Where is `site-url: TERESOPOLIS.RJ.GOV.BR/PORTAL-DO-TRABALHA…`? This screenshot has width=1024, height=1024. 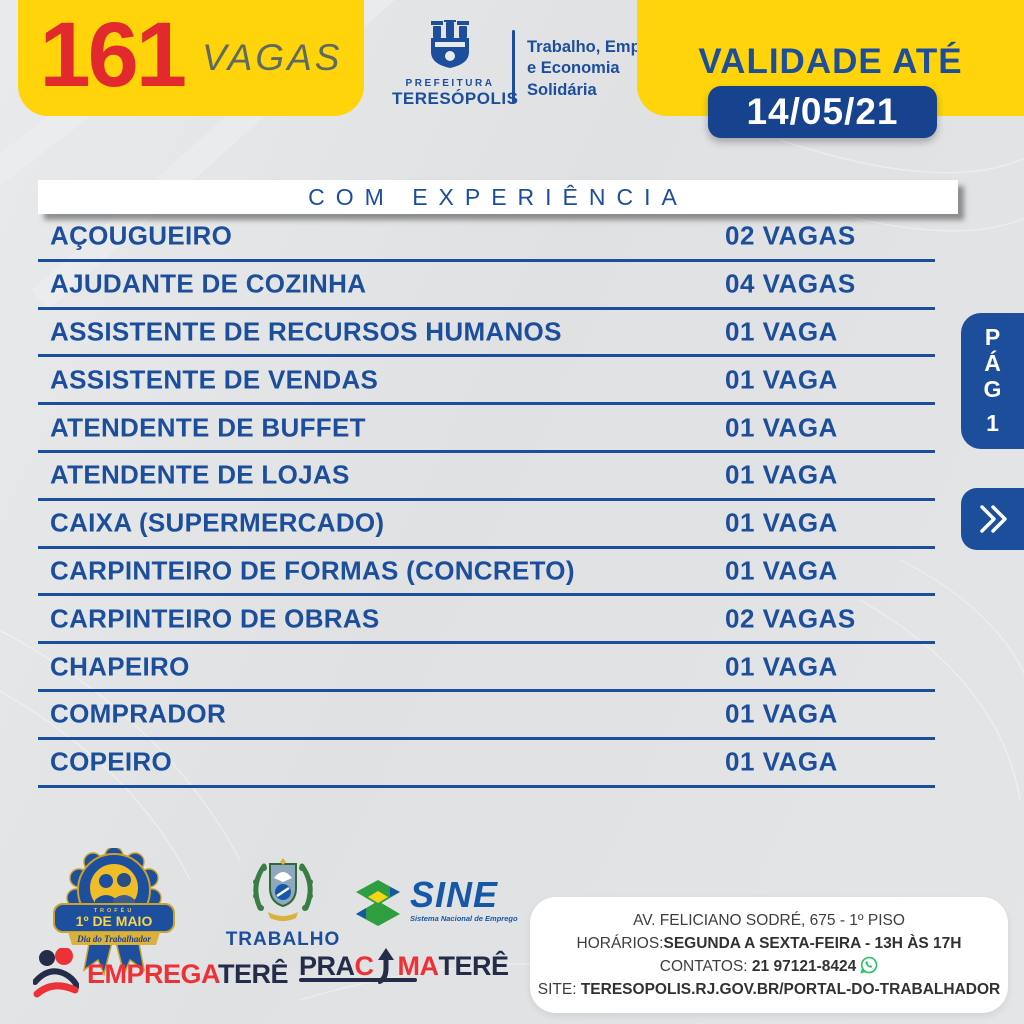 site-url: TERESOPOLIS.RJ.GOV.BR/PORTAL-DO-TRABALHA… is located at coordinates (790, 990).